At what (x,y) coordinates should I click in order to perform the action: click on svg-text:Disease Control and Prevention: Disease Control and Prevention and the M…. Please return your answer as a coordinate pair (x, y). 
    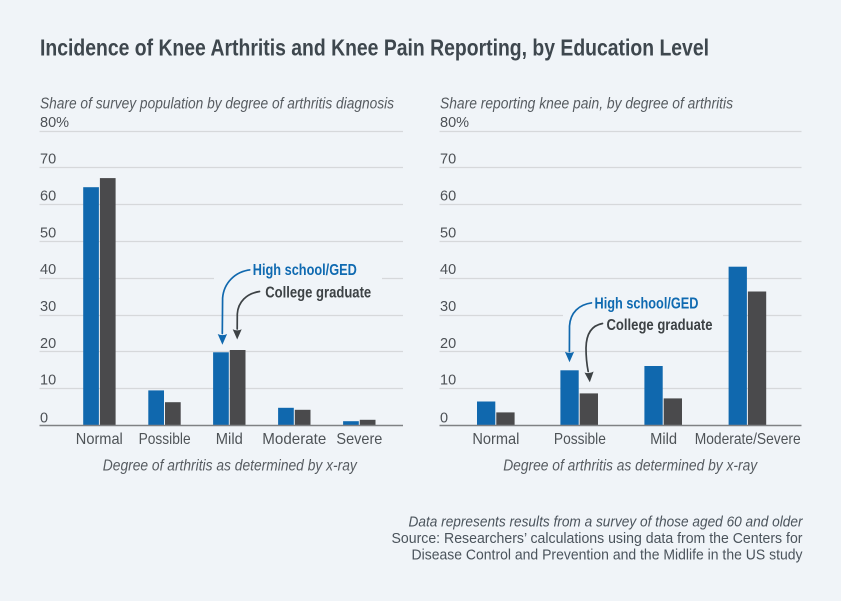
    Looking at the image, I should click on (608, 555).